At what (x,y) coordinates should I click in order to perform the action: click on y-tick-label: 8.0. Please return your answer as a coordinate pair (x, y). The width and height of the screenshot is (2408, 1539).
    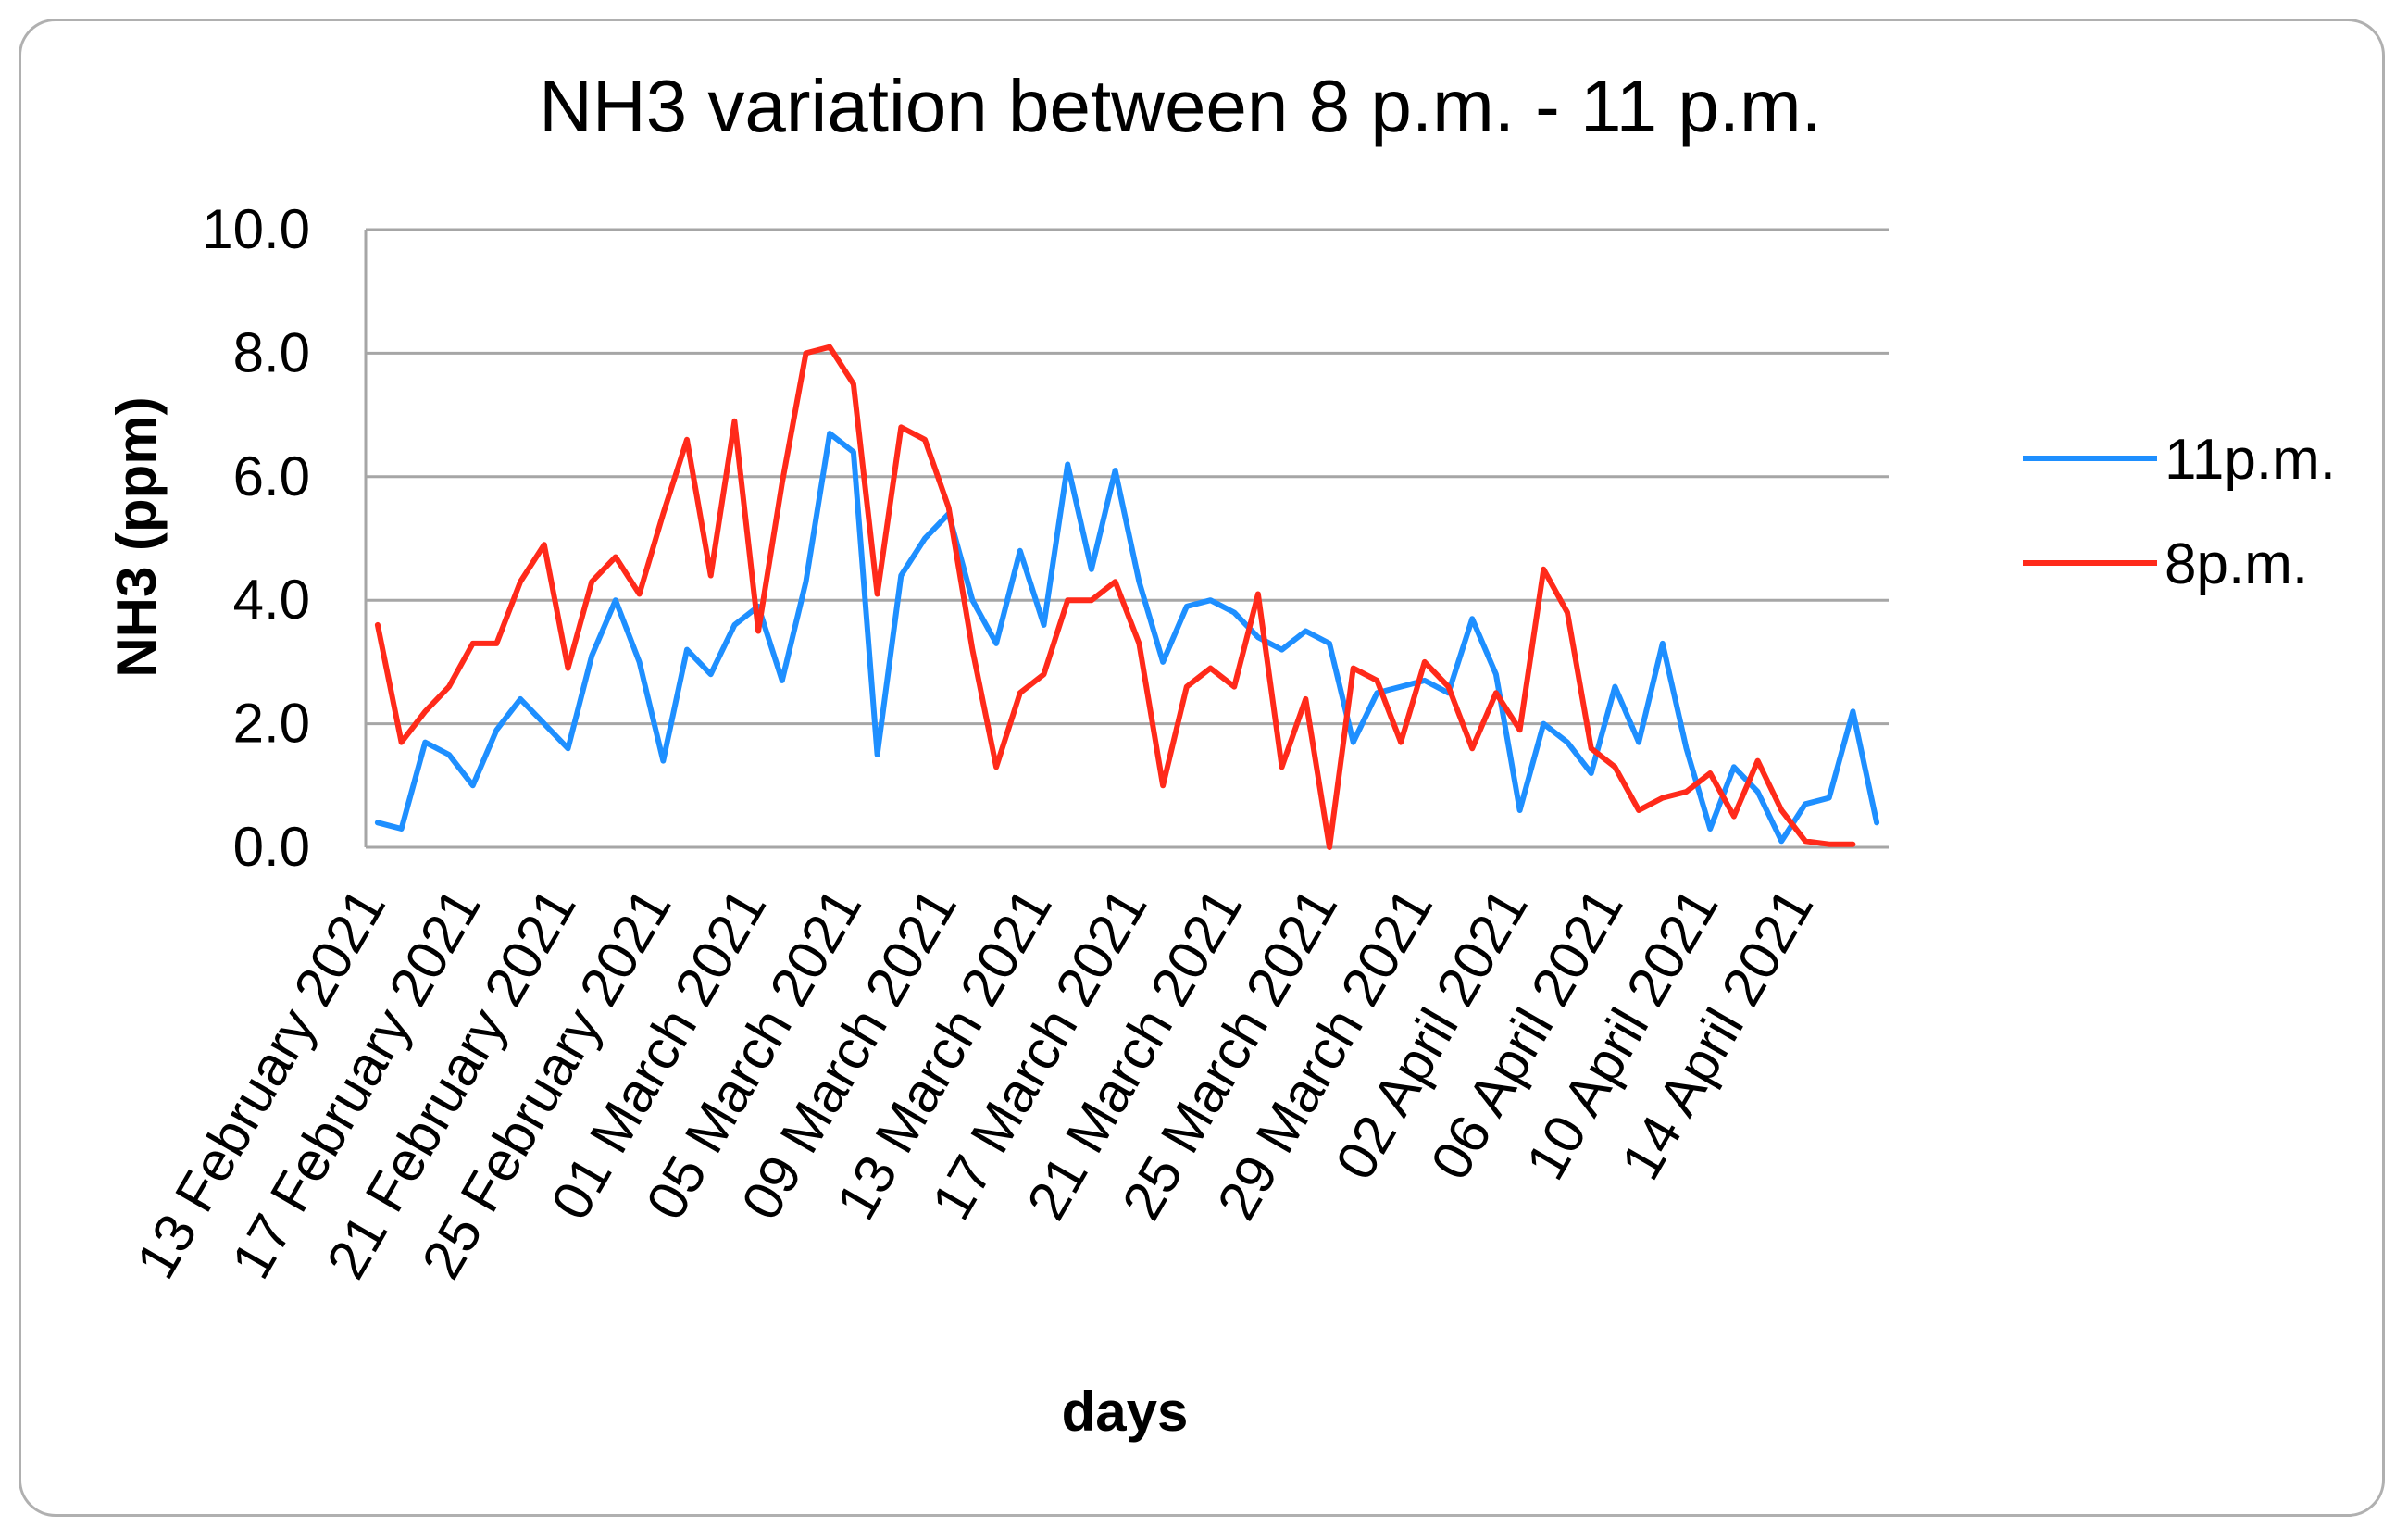
    Looking at the image, I should click on (271, 352).